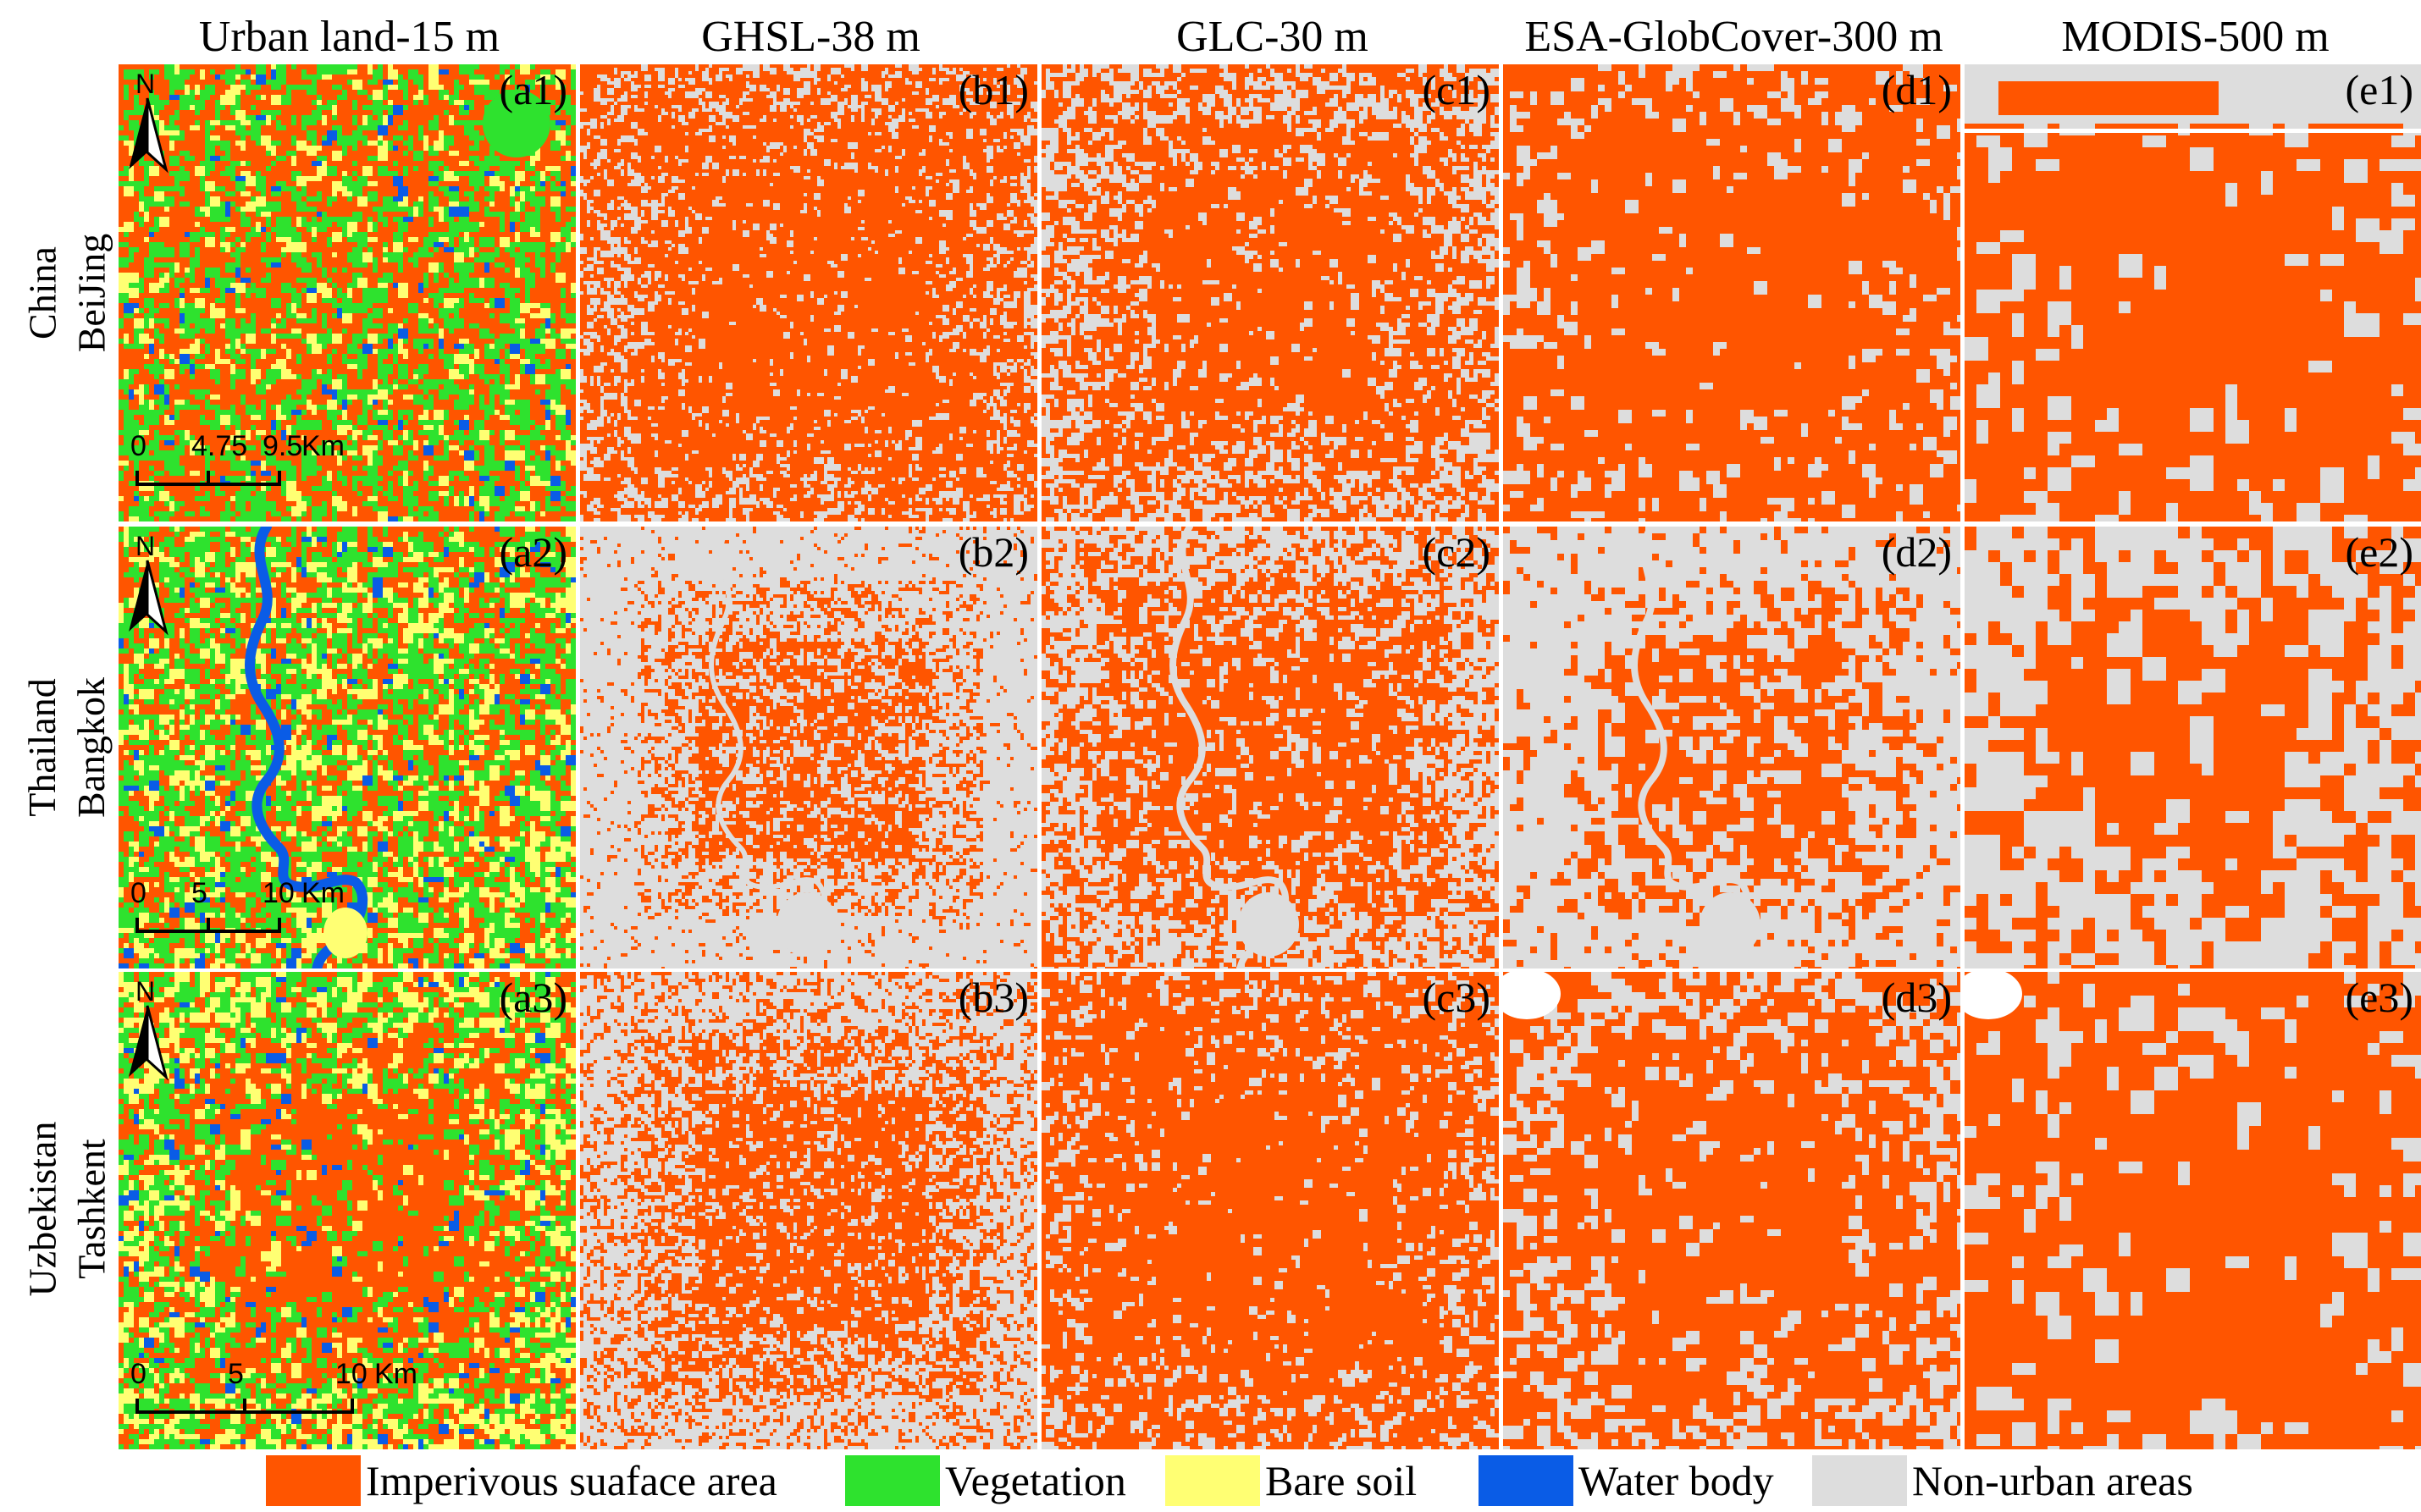 This screenshot has height=1512, width=2421. Describe the element at coordinates (1457, 998) in the screenshot. I see `panel-label: (c3)` at that location.